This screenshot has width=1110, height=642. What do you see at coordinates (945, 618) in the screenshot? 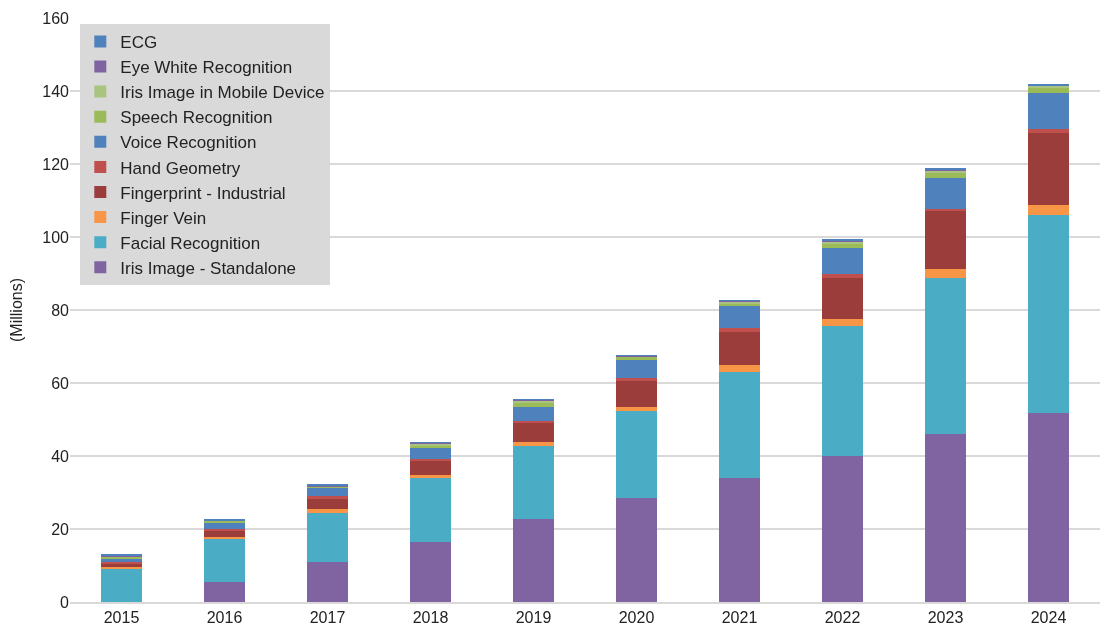
I see `x-tick-label: 2023` at bounding box center [945, 618].